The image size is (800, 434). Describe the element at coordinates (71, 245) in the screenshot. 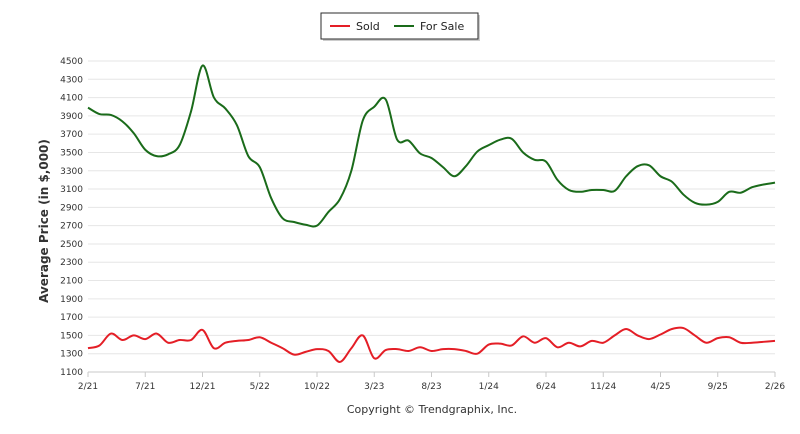

I see `y-tick-label: 2500` at that location.